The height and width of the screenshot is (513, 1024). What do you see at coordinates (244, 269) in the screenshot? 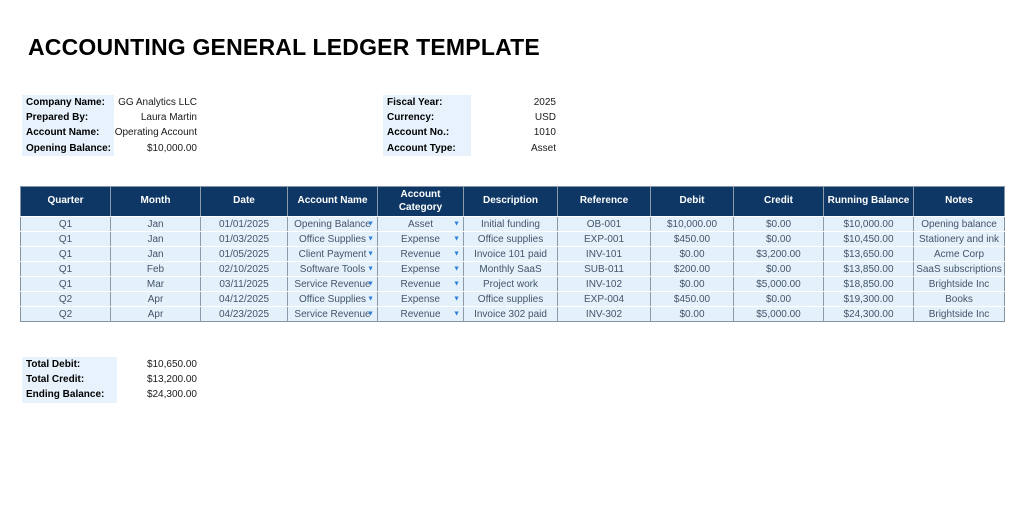
I see `cell-date: 02/10/2025` at bounding box center [244, 269].